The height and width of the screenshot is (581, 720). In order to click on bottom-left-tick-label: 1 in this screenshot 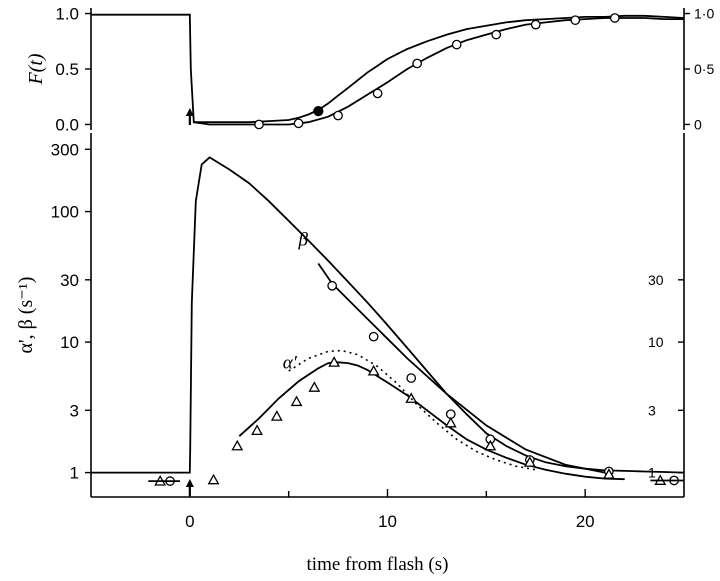, I will do `click(74, 473)`.